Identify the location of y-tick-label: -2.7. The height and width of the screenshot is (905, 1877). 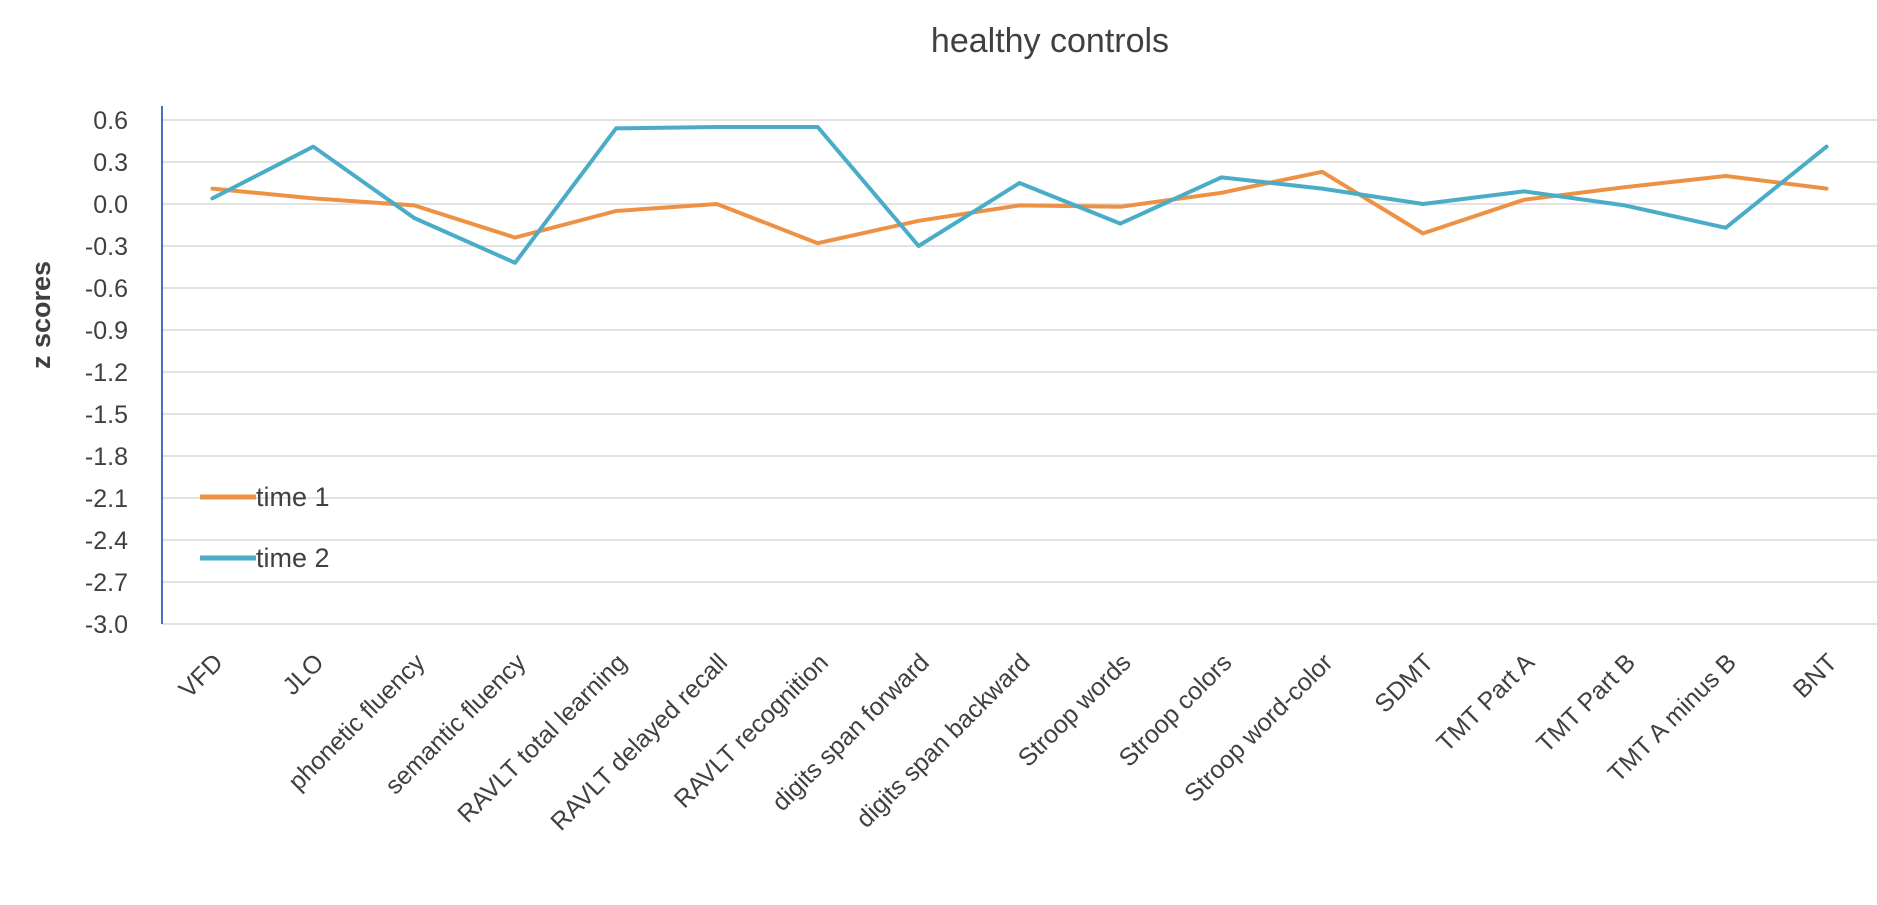
(106, 583).